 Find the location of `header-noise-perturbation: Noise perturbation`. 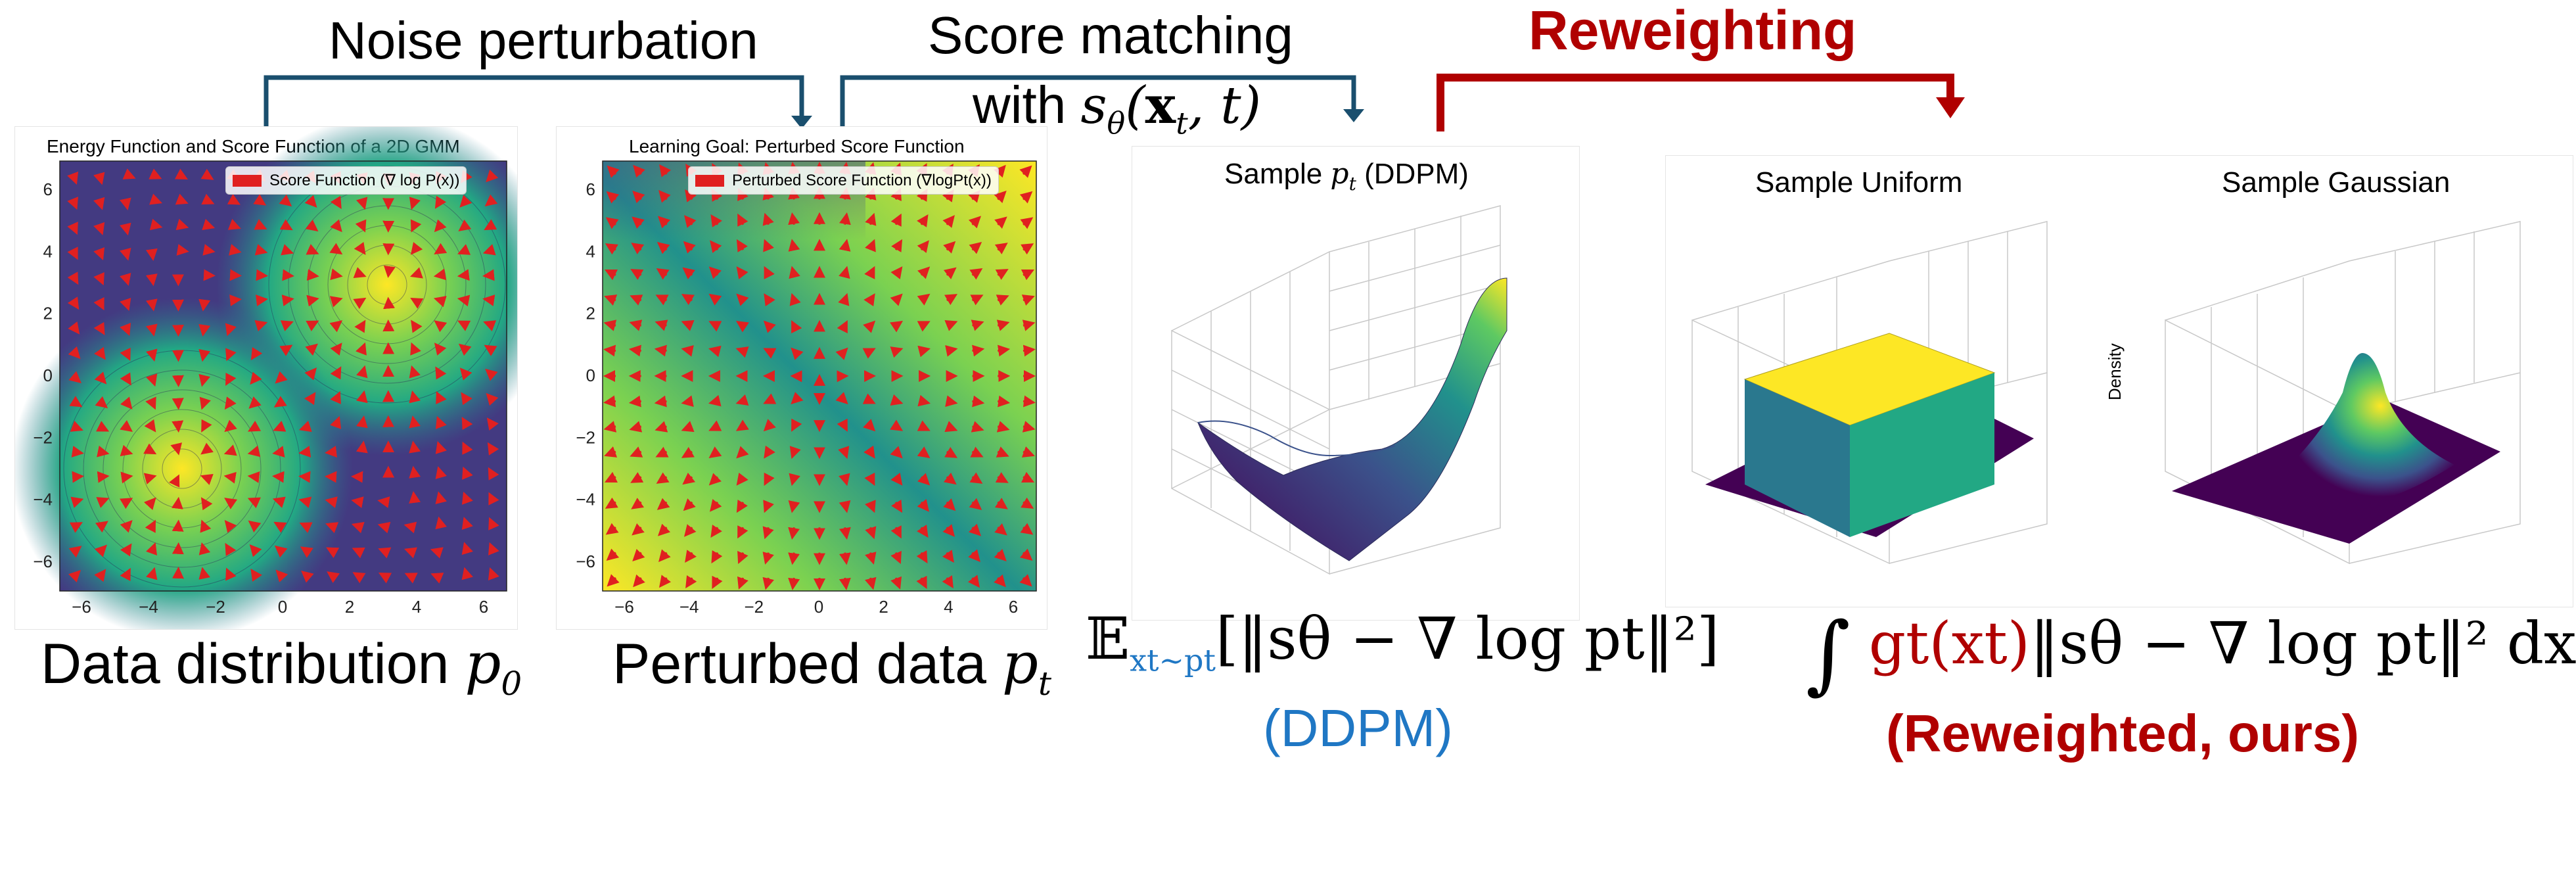

header-noise-perturbation: Noise perturbation is located at coordinates (543, 40).